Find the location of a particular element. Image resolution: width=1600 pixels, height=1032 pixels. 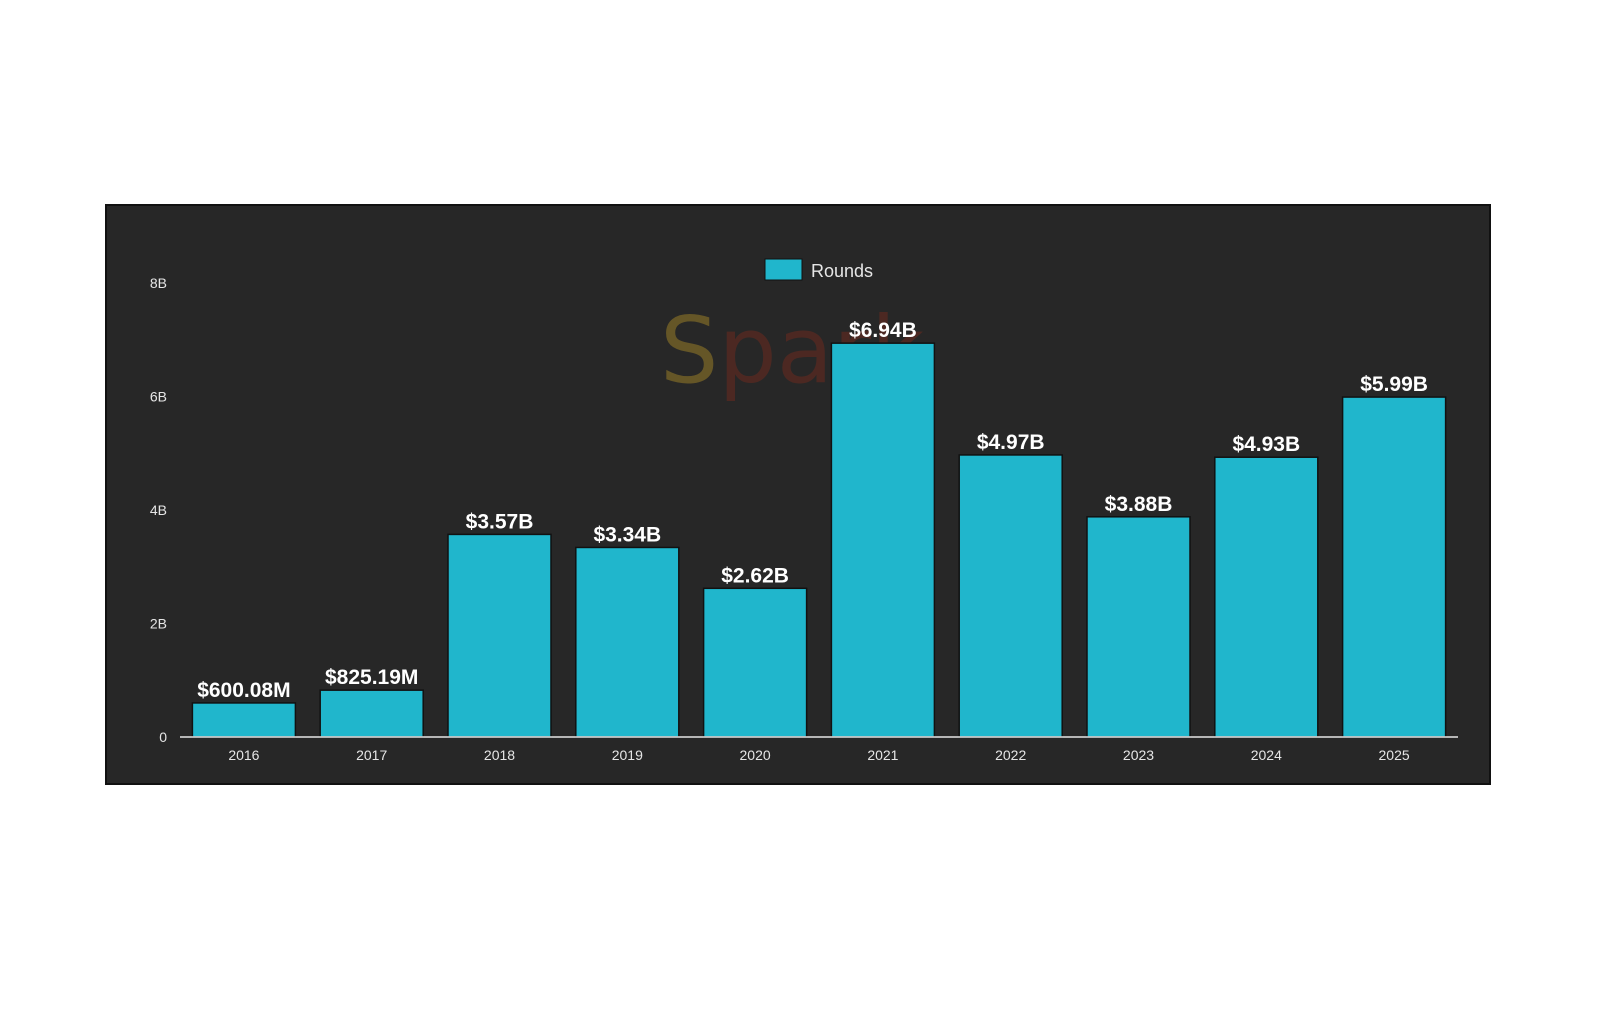

legend: Rounds is located at coordinates (818, 269).